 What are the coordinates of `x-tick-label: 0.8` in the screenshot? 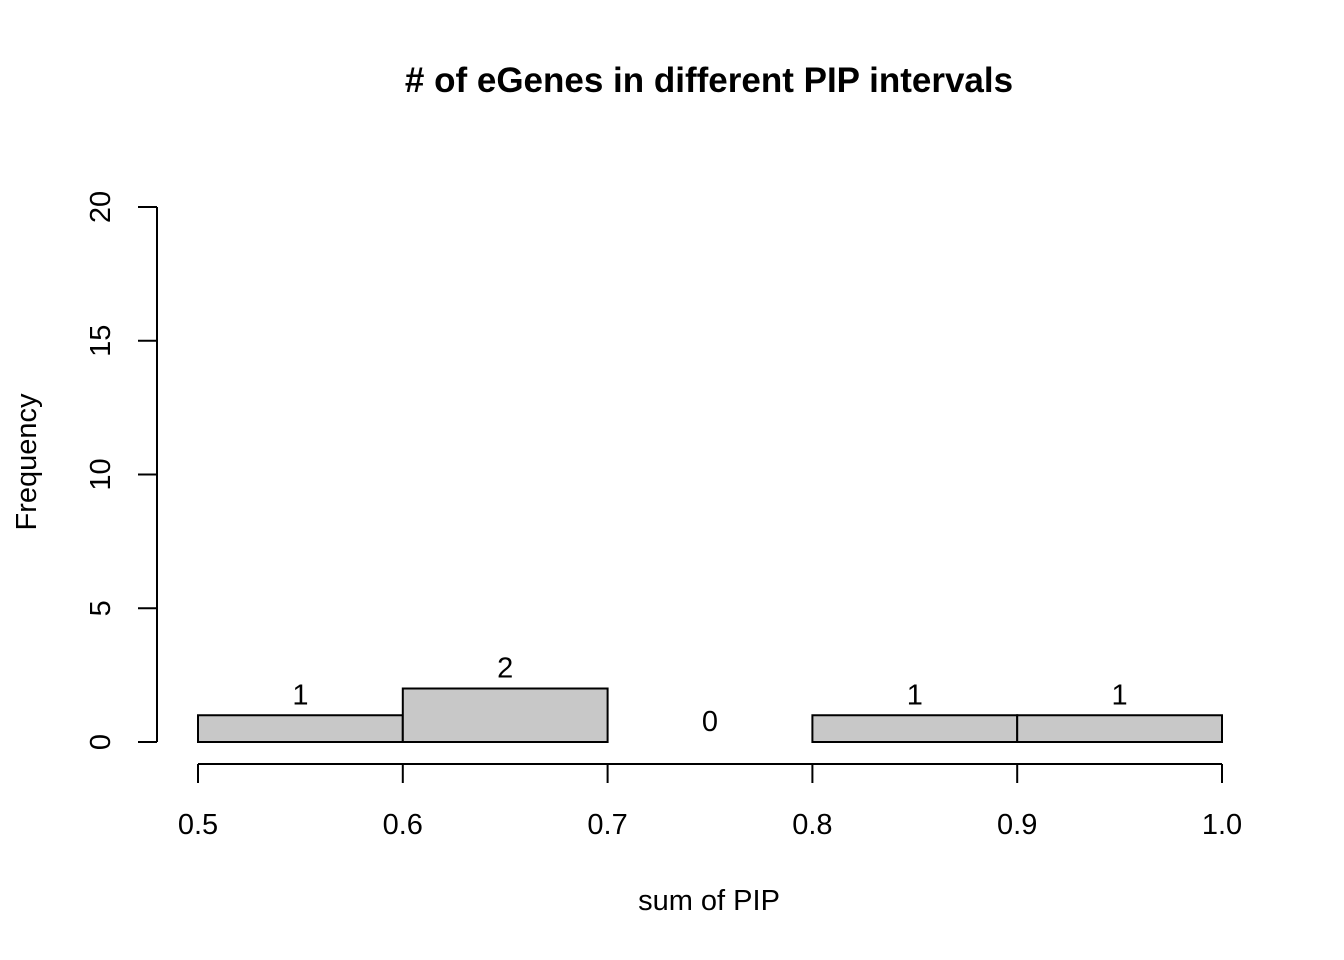 It's located at (812, 825).